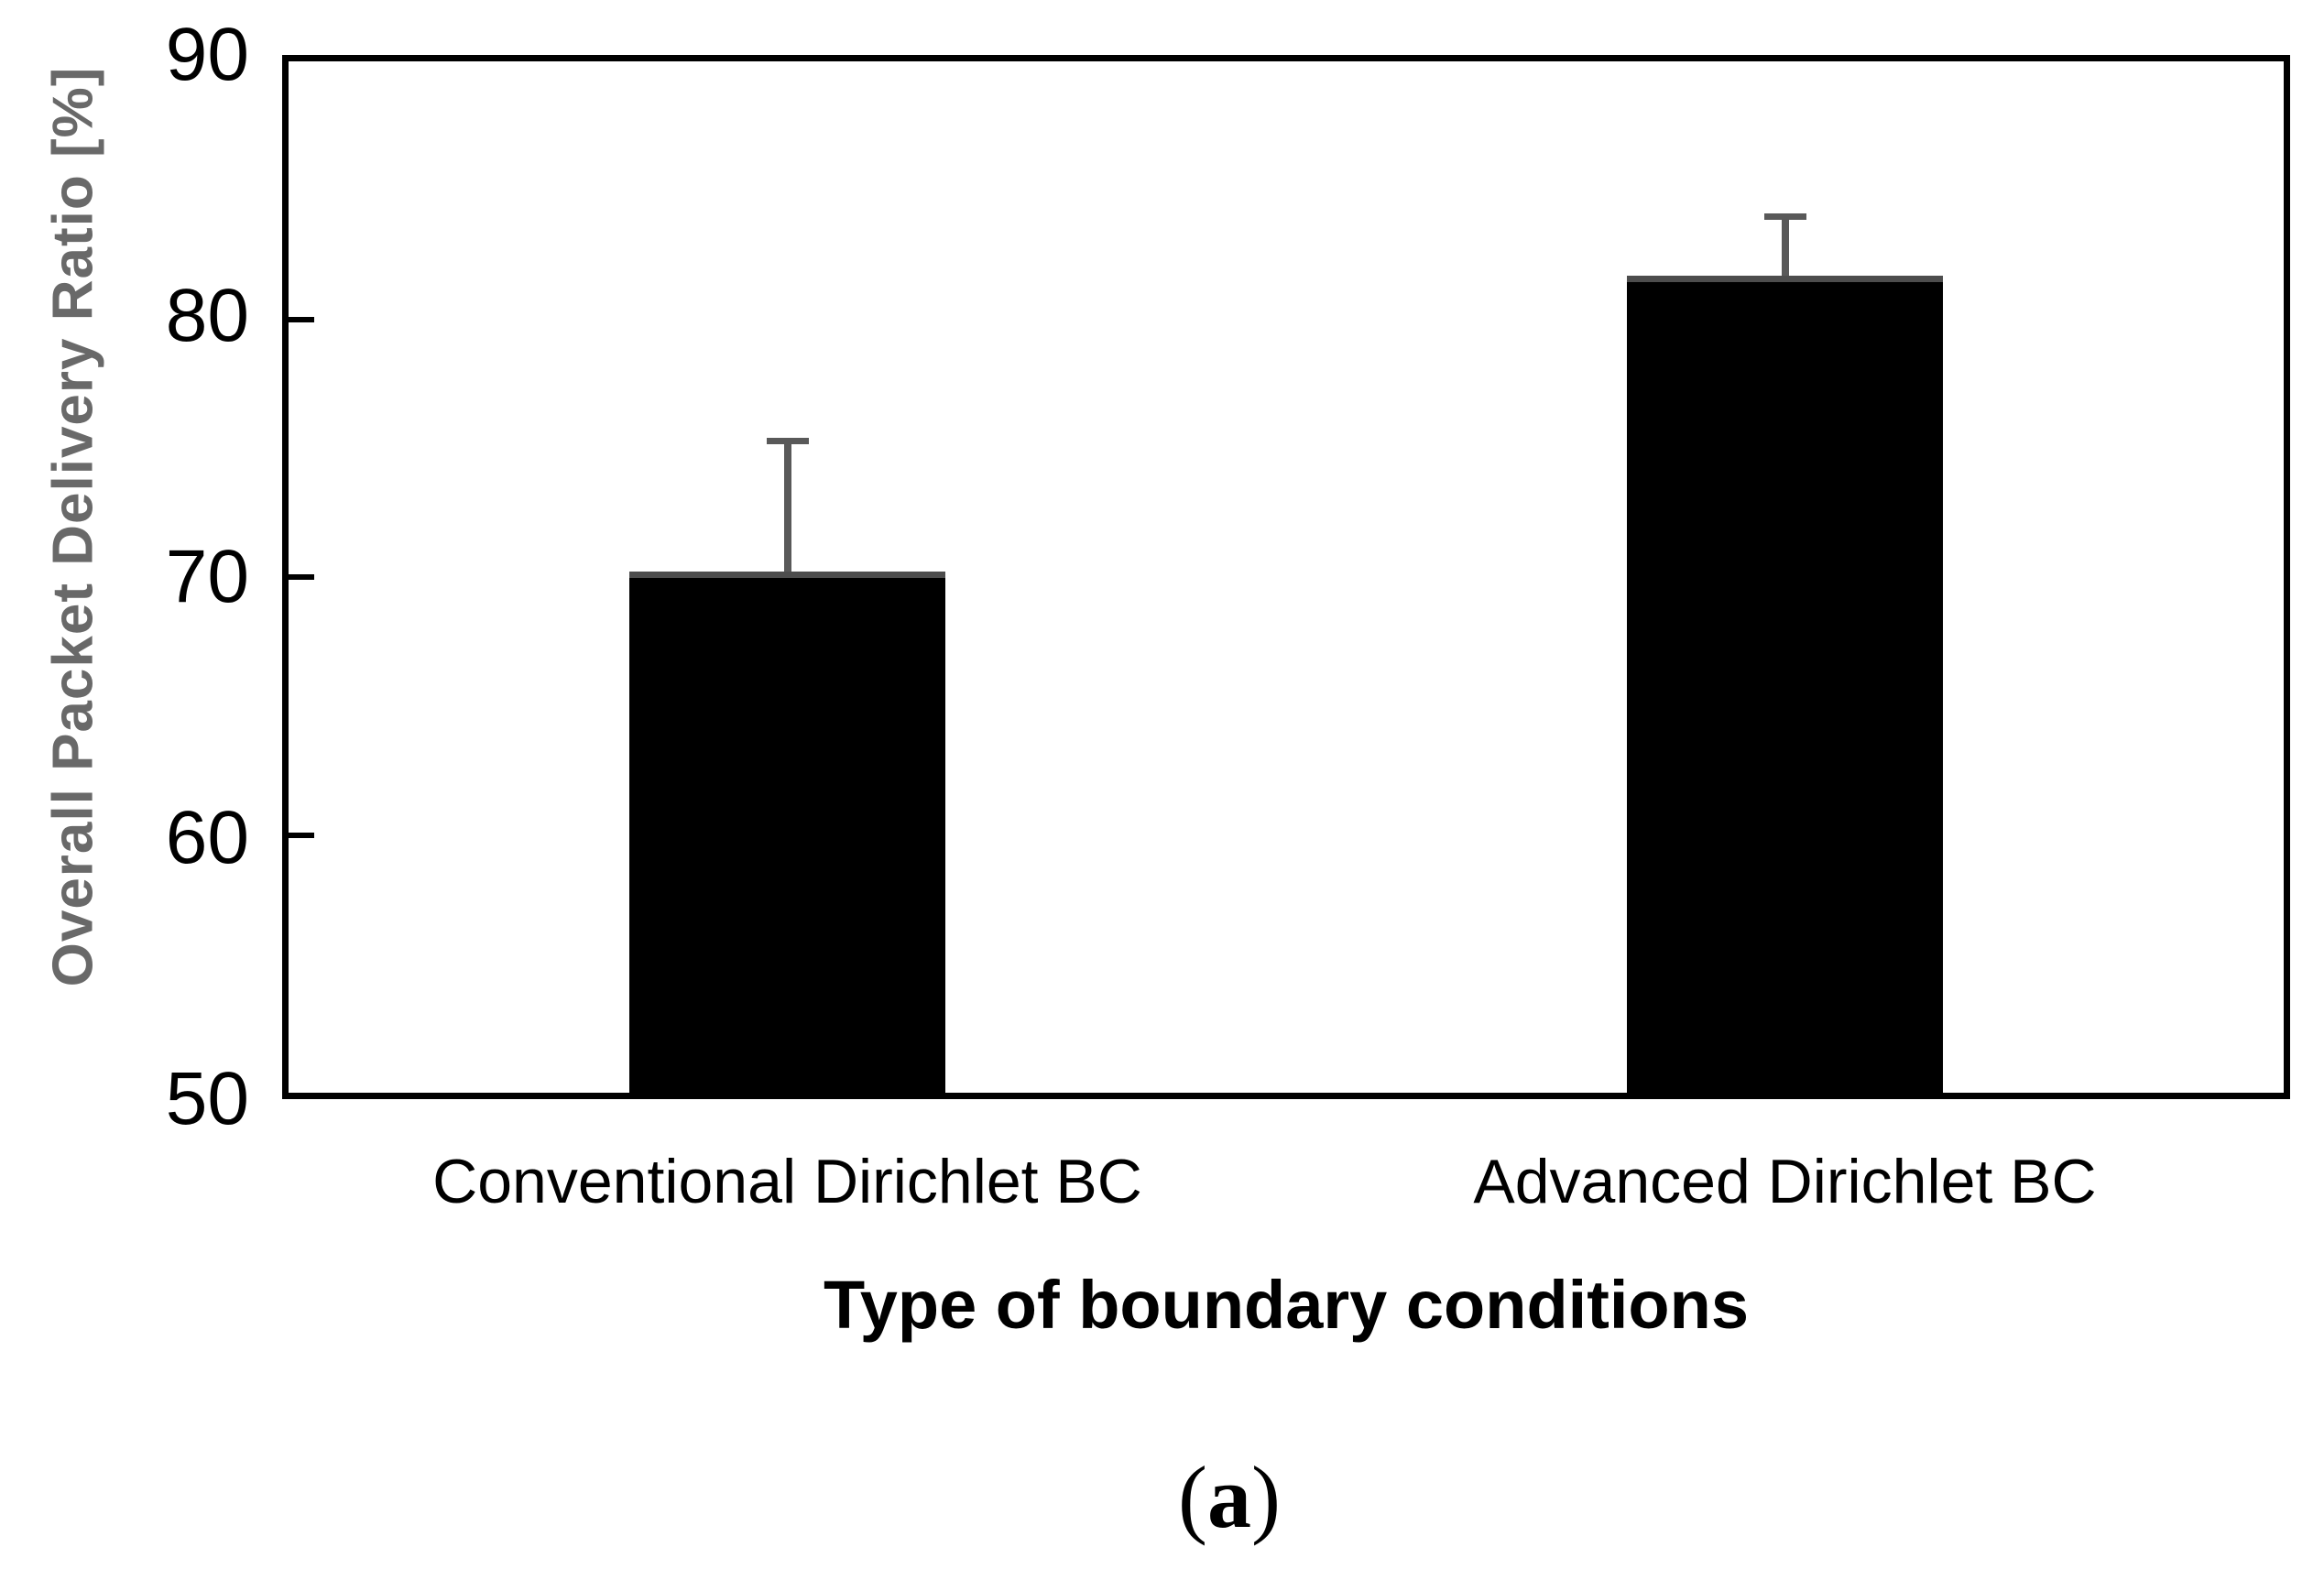 This screenshot has height=1569, width=2324. What do you see at coordinates (207, 55) in the screenshot?
I see `y-tick-label: 90` at bounding box center [207, 55].